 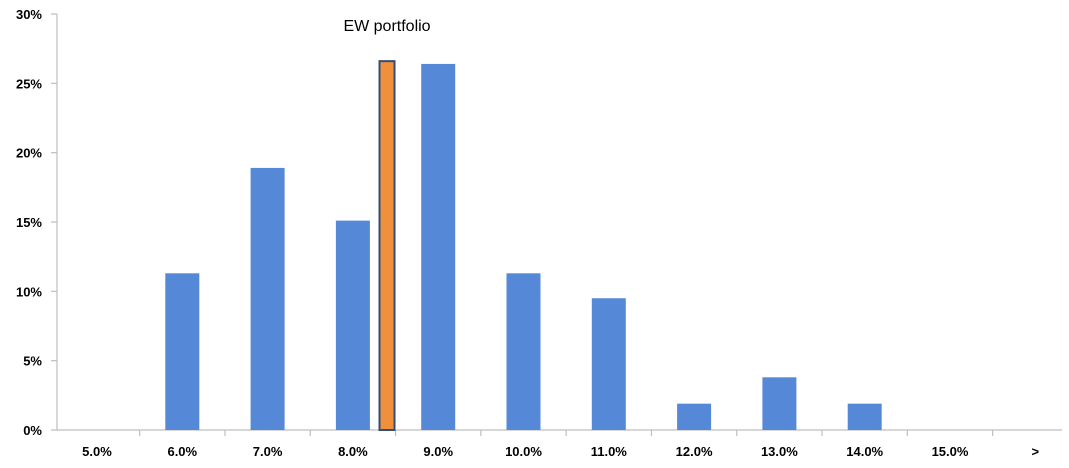 What do you see at coordinates (182, 351) in the screenshot?
I see `bar-6.0%` at bounding box center [182, 351].